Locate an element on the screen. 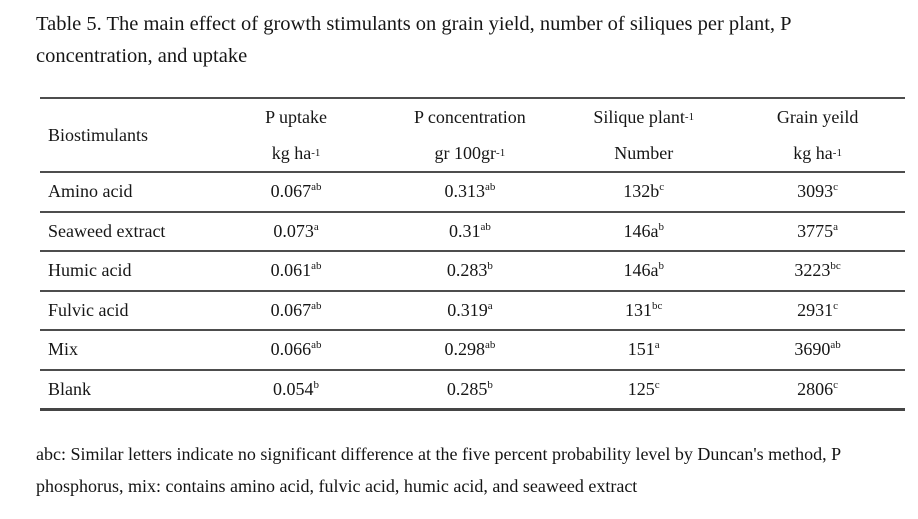 This screenshot has width=918, height=519. table-row: Seaweed extract 0.073a 0.31ab 146ab 3775a is located at coordinates (472, 231).